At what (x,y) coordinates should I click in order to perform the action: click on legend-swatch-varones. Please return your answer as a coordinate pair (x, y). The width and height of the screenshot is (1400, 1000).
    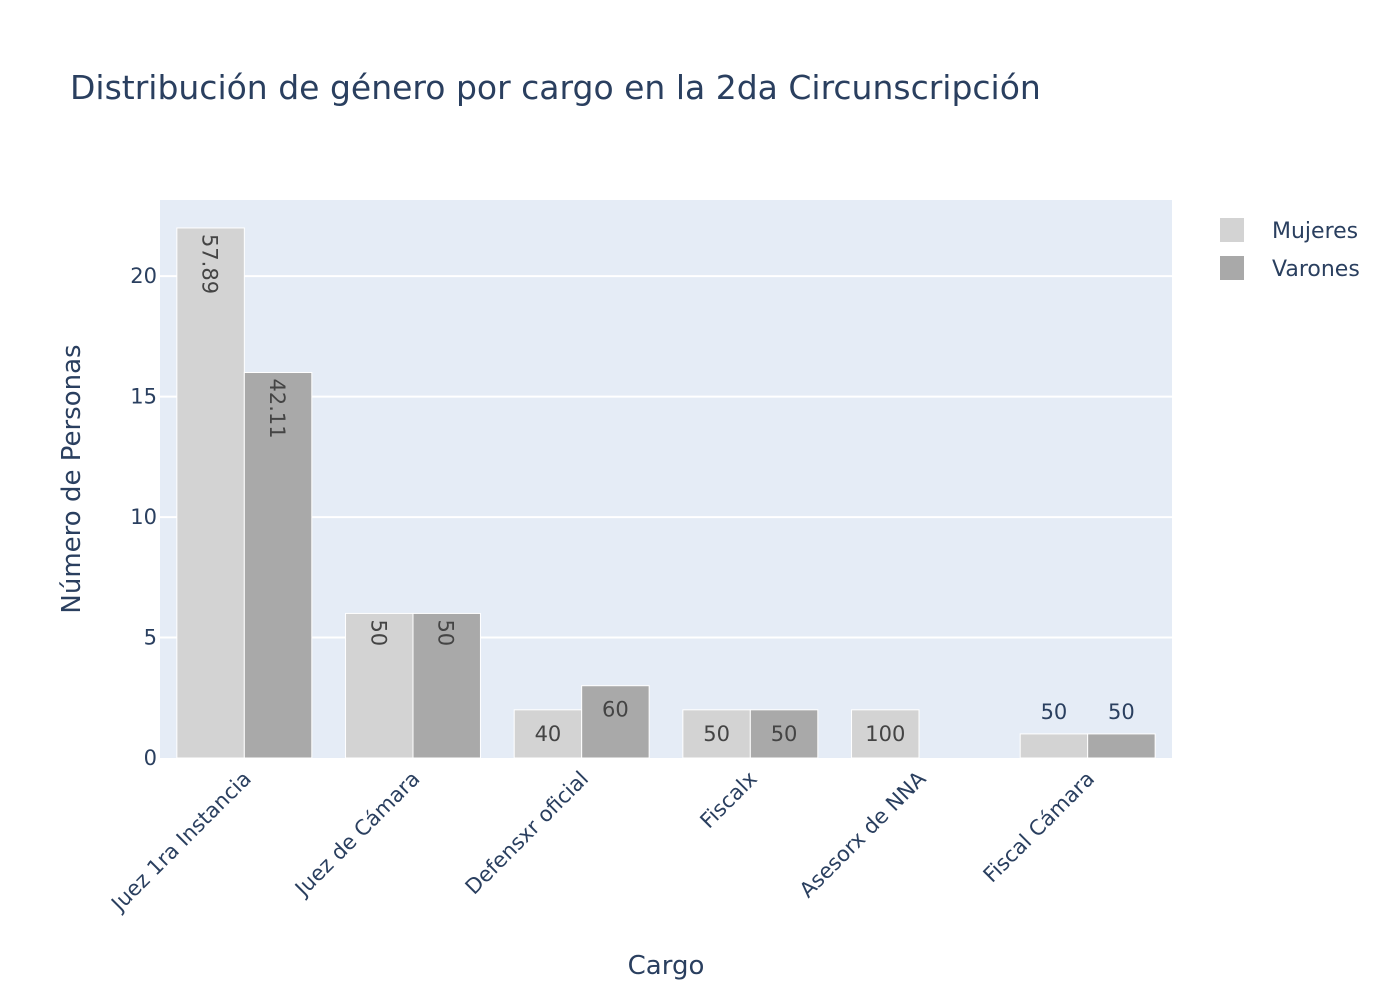
    Looking at the image, I should click on (1232, 268).